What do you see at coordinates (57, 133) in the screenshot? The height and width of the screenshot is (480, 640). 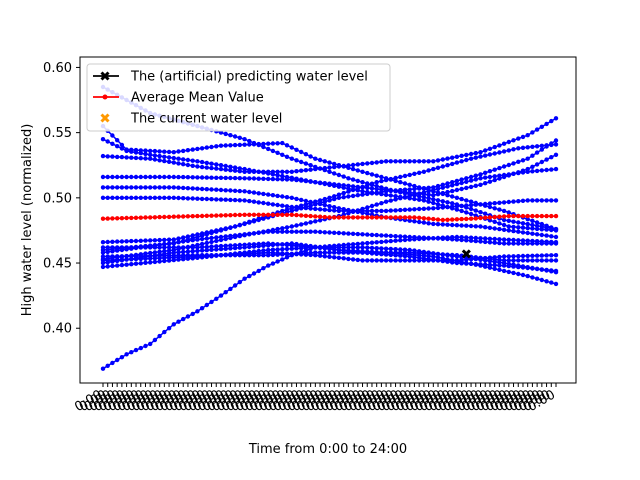 I see `y-tick-label: 0.55` at bounding box center [57, 133].